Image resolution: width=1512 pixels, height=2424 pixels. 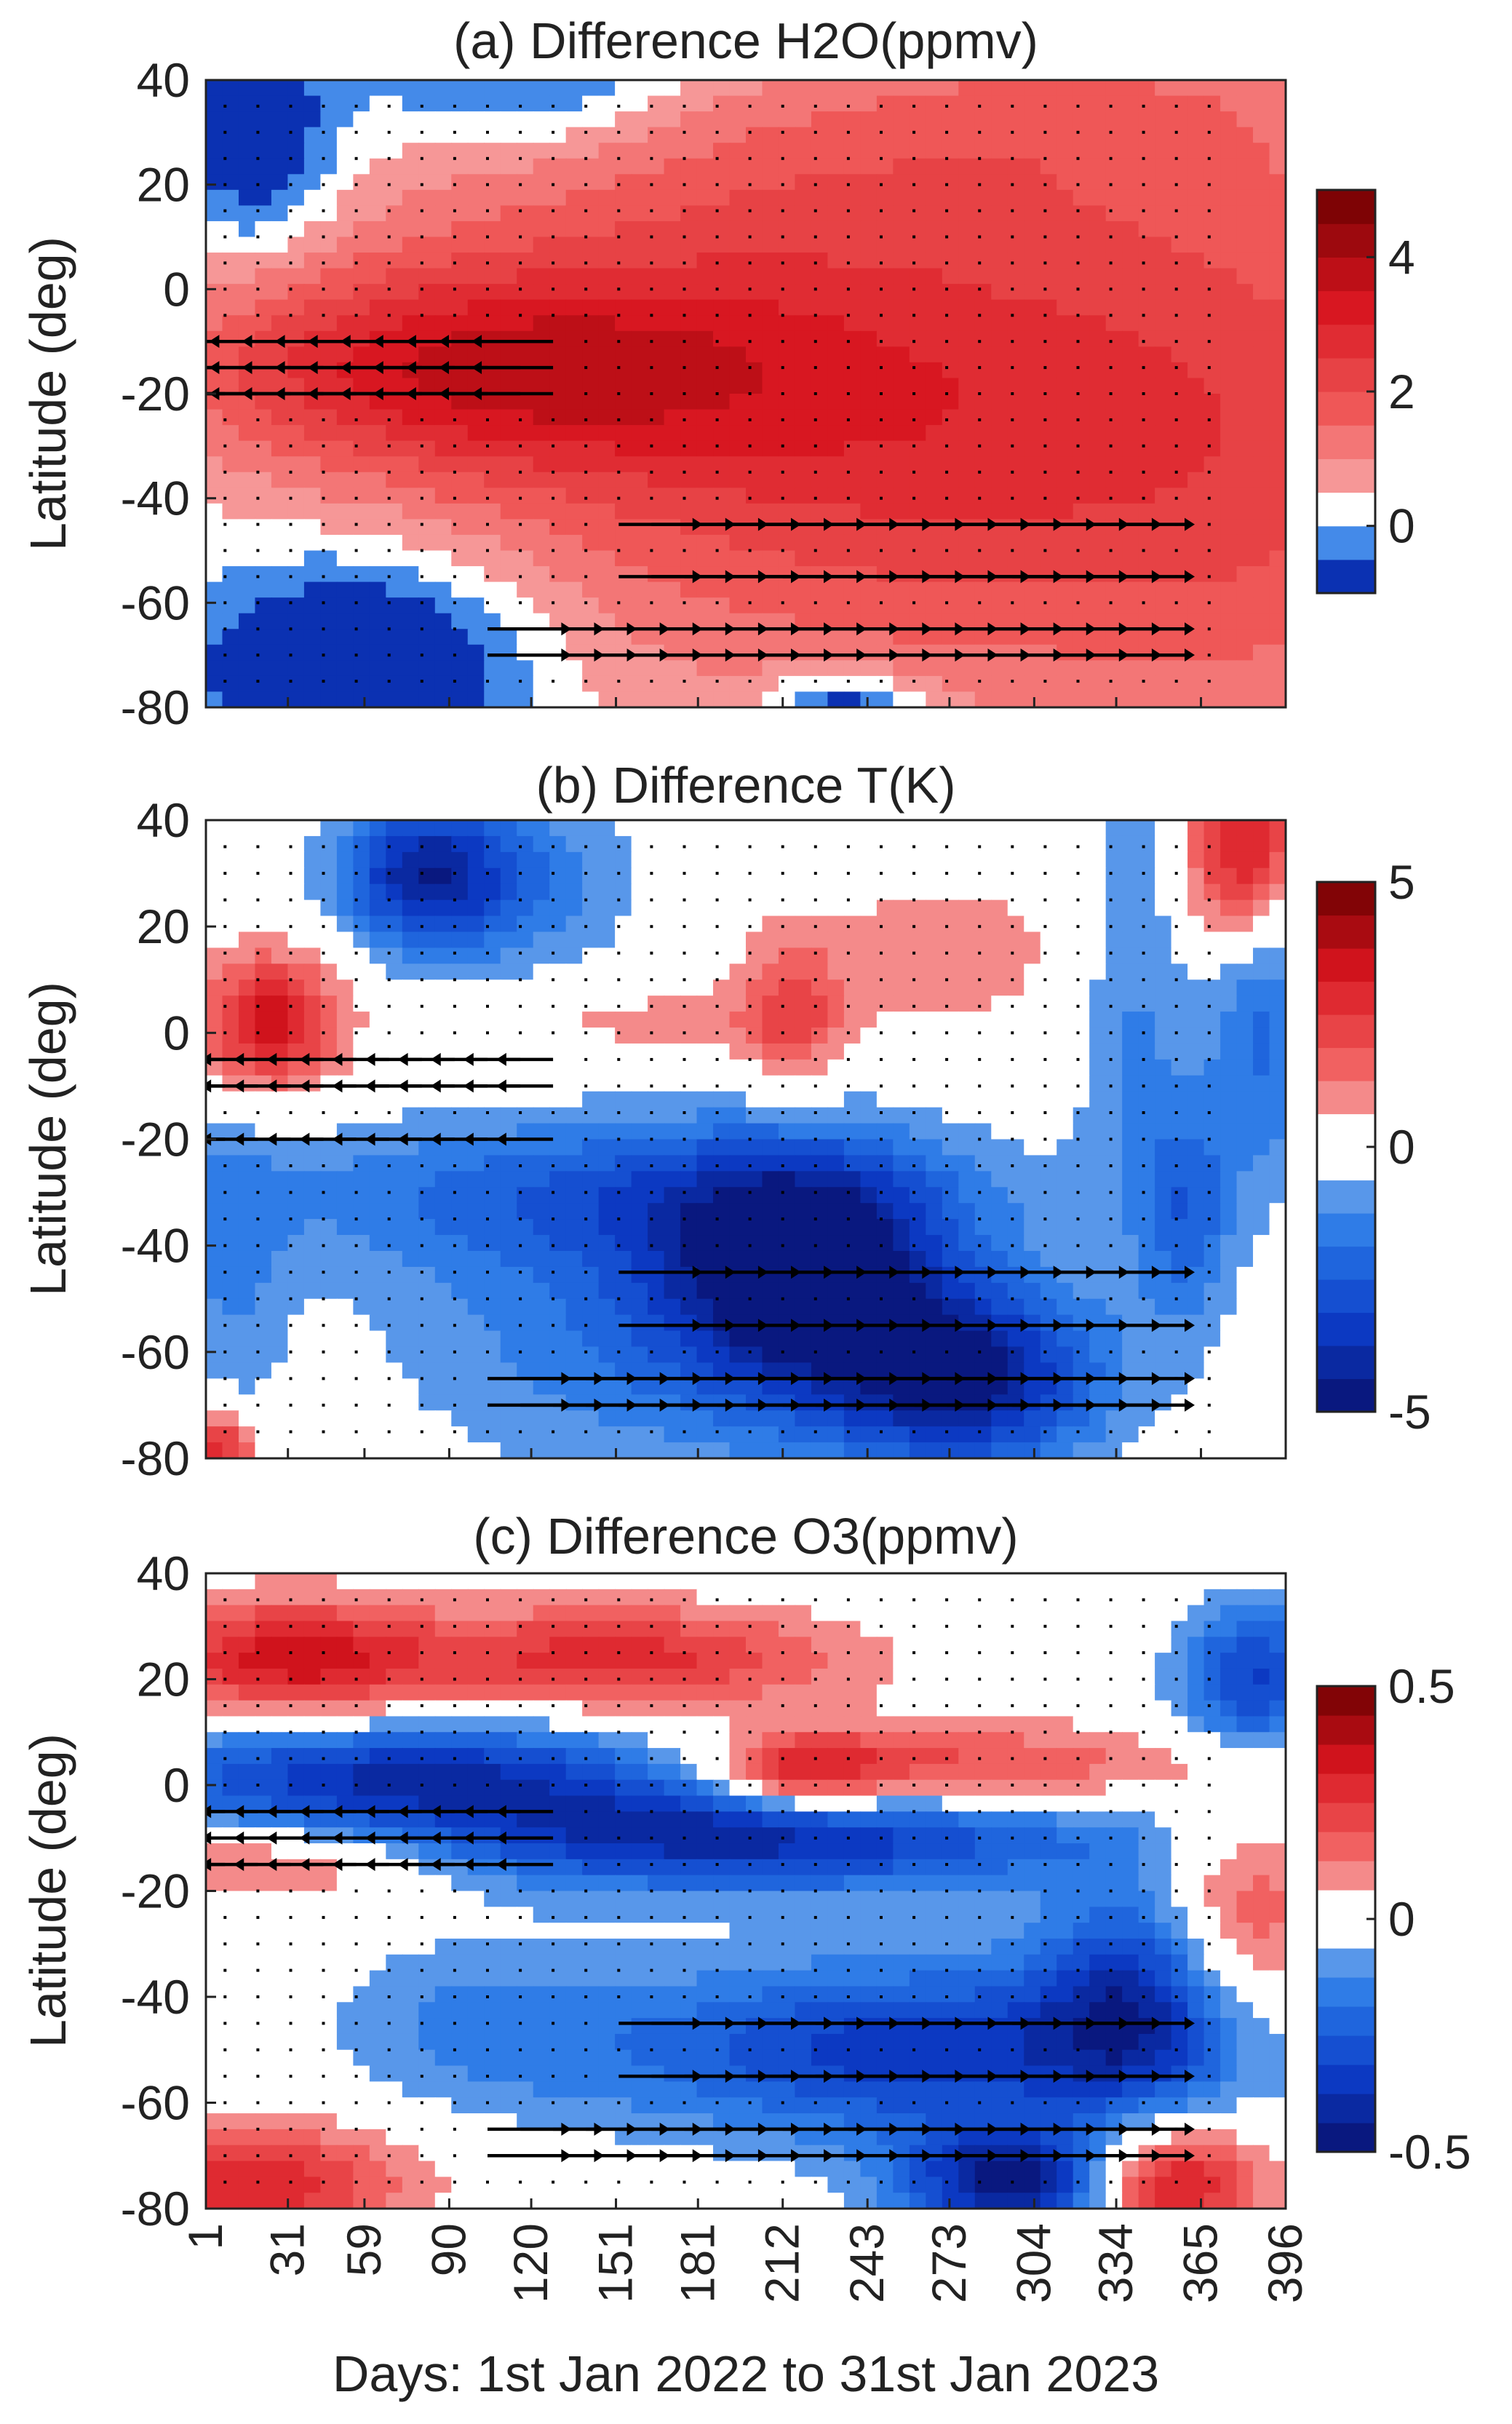 What do you see at coordinates (1366, 391) in the screenshot?
I see `panel-a-colorbar: 420` at bounding box center [1366, 391].